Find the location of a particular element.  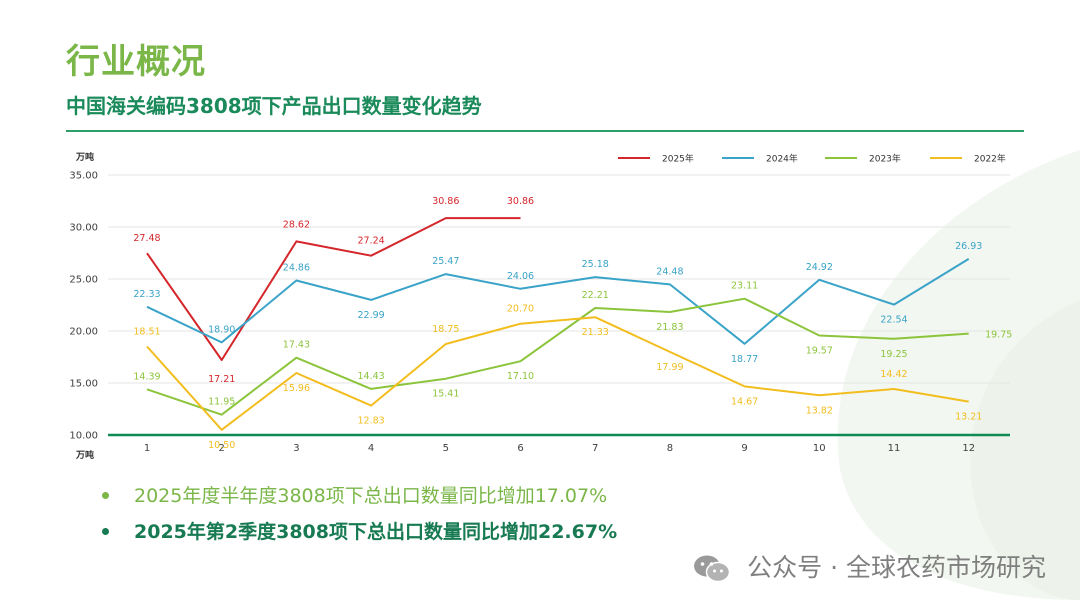

legend-label: 2022年 is located at coordinates (990, 159).